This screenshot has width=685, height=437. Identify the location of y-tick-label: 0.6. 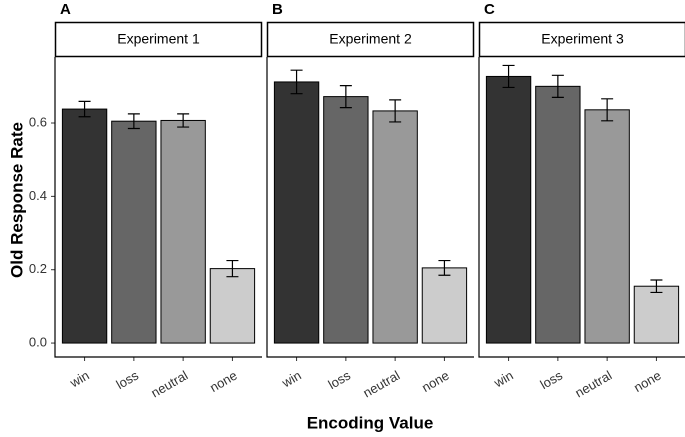
(38, 121).